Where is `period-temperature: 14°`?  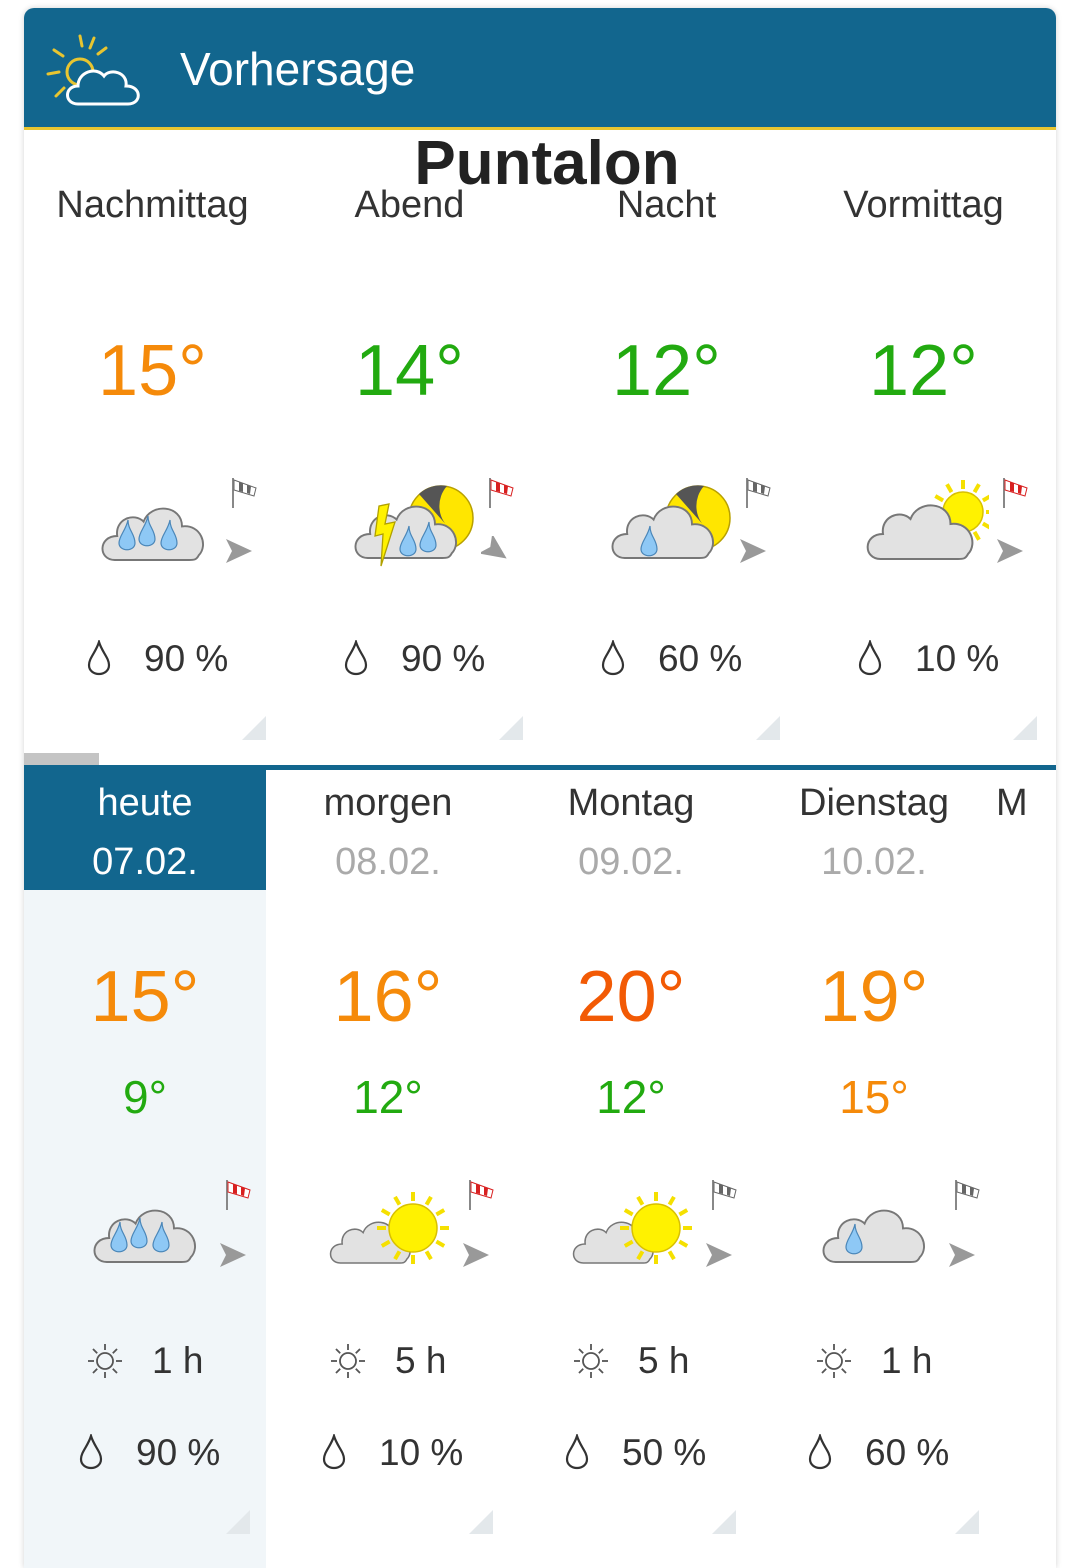 period-temperature: 14° is located at coordinates (409, 371).